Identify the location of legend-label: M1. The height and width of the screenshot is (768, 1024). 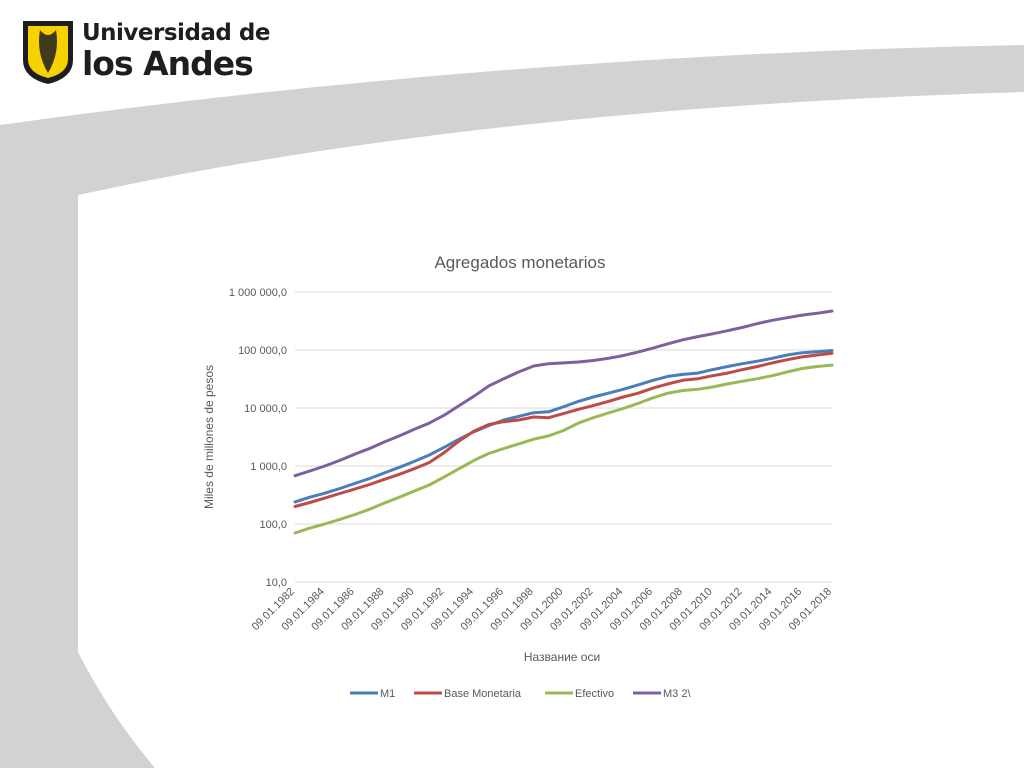
(387, 694).